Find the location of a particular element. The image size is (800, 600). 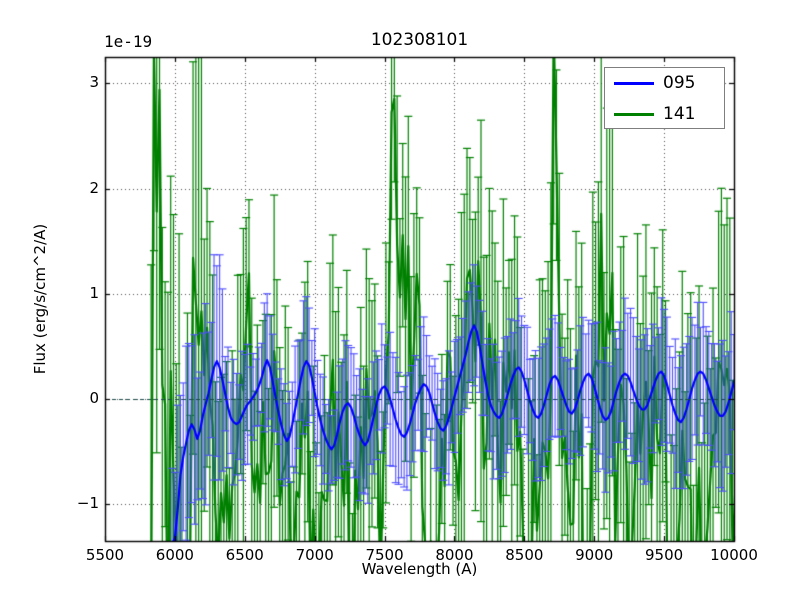

y-tick-label: 3 is located at coordinates (94, 82).